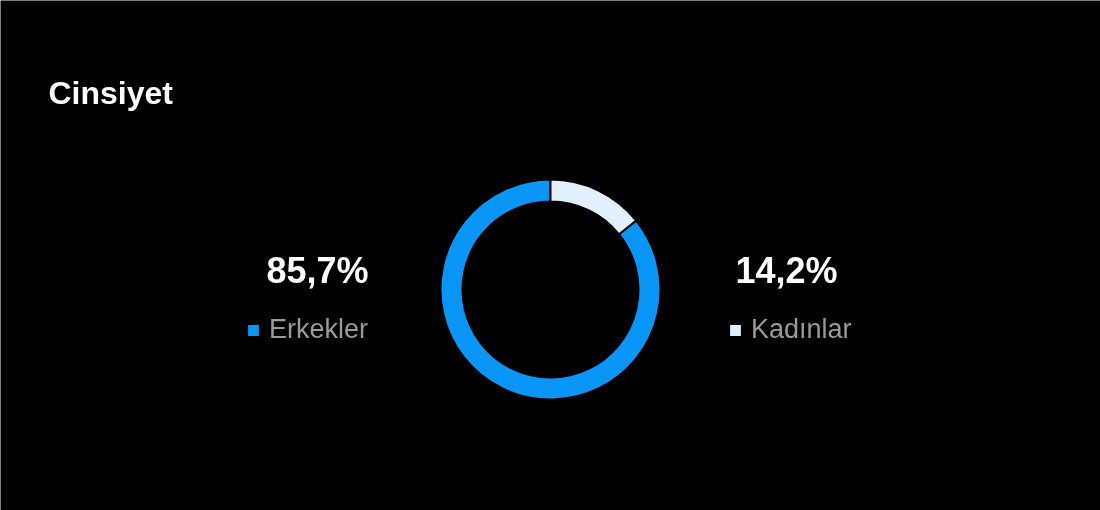 The image size is (1100, 510). I want to click on legend-label: Erkekler, so click(319, 329).